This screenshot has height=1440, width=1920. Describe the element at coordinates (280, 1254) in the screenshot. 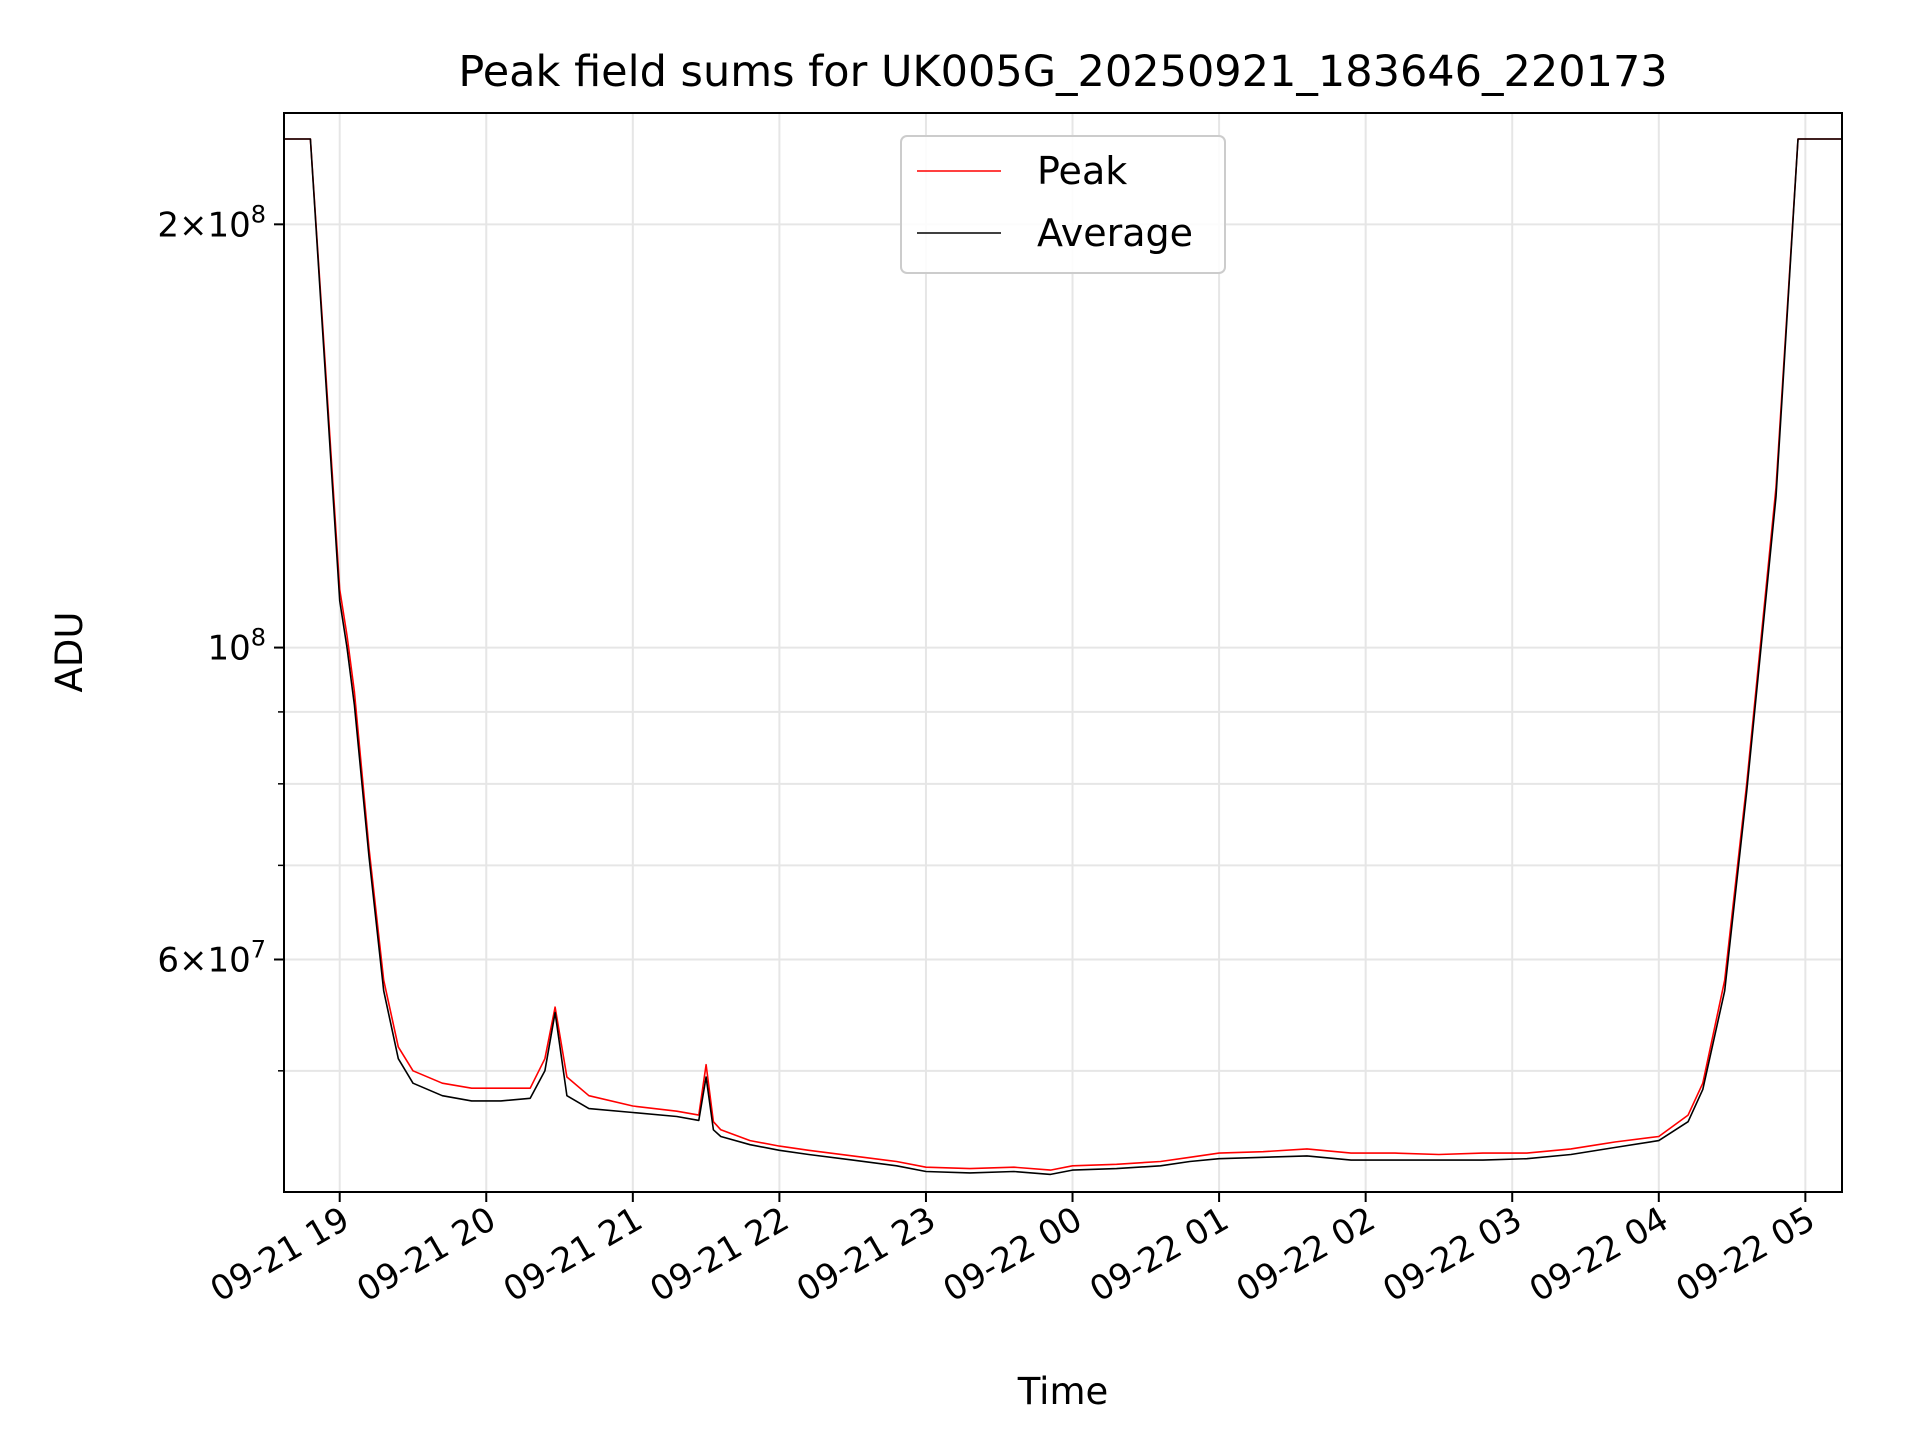

I see `x-tick-label: 09-21 19` at that location.